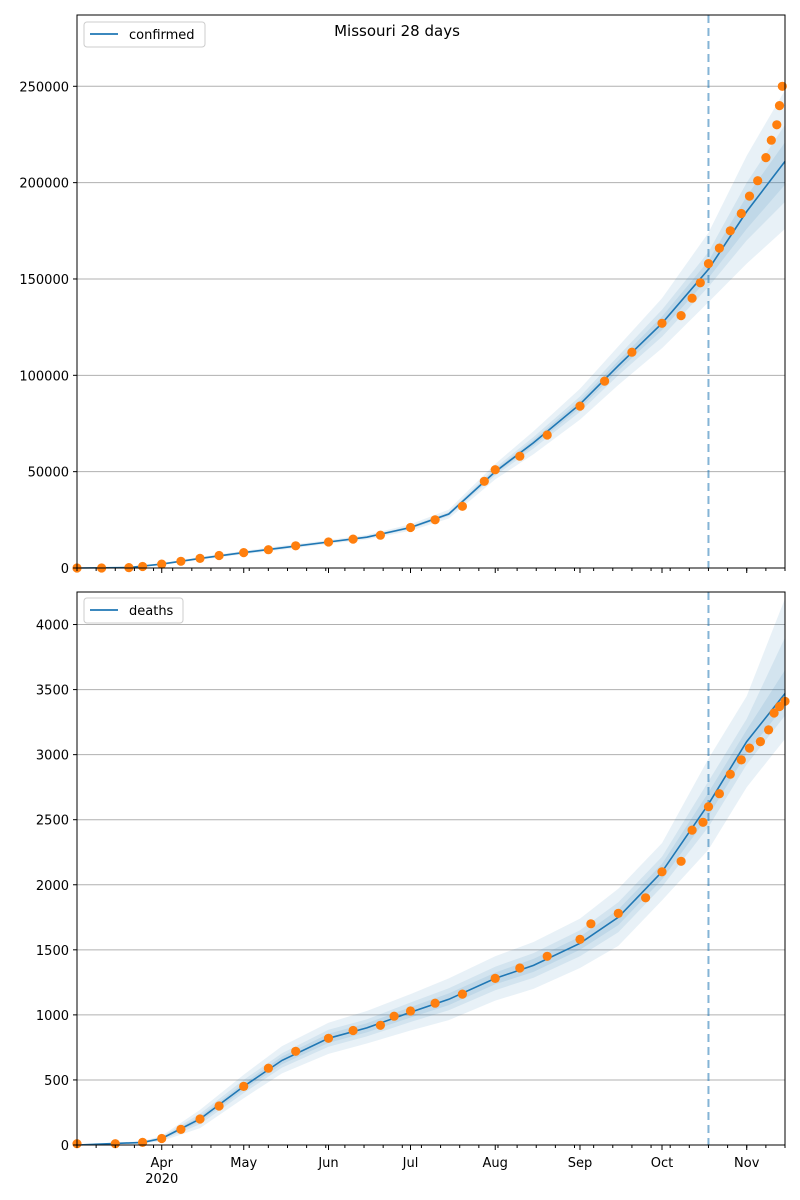 The height and width of the screenshot is (1200, 800). Describe the element at coordinates (161, 1163) in the screenshot. I see `deaths-xtick-label: Apr` at that location.